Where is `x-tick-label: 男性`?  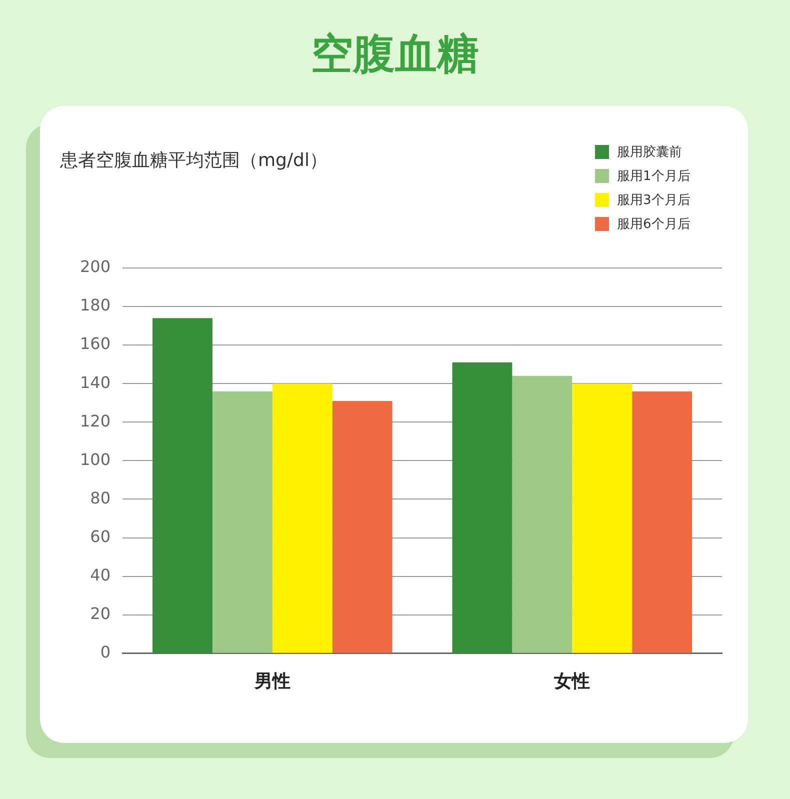
x-tick-label: 男性 is located at coordinates (271, 681).